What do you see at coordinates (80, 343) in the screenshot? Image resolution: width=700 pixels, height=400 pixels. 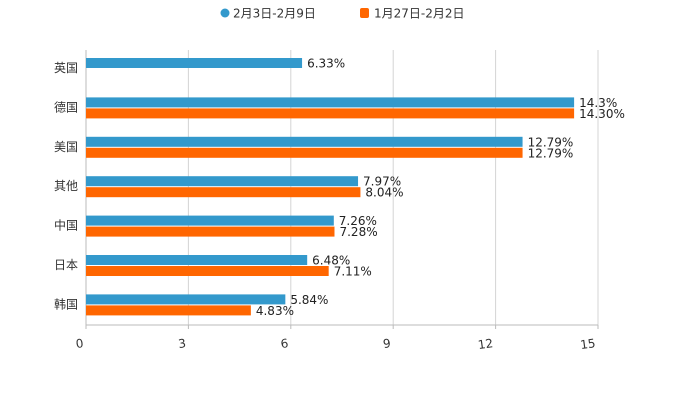 I see `x-tick-label-0: 0` at bounding box center [80, 343].